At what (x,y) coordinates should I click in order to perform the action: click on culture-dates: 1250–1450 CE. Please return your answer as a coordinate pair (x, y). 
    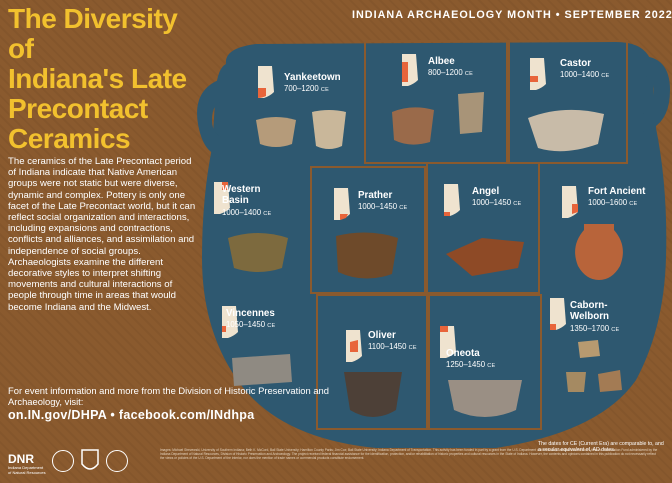
    Looking at the image, I should click on (471, 364).